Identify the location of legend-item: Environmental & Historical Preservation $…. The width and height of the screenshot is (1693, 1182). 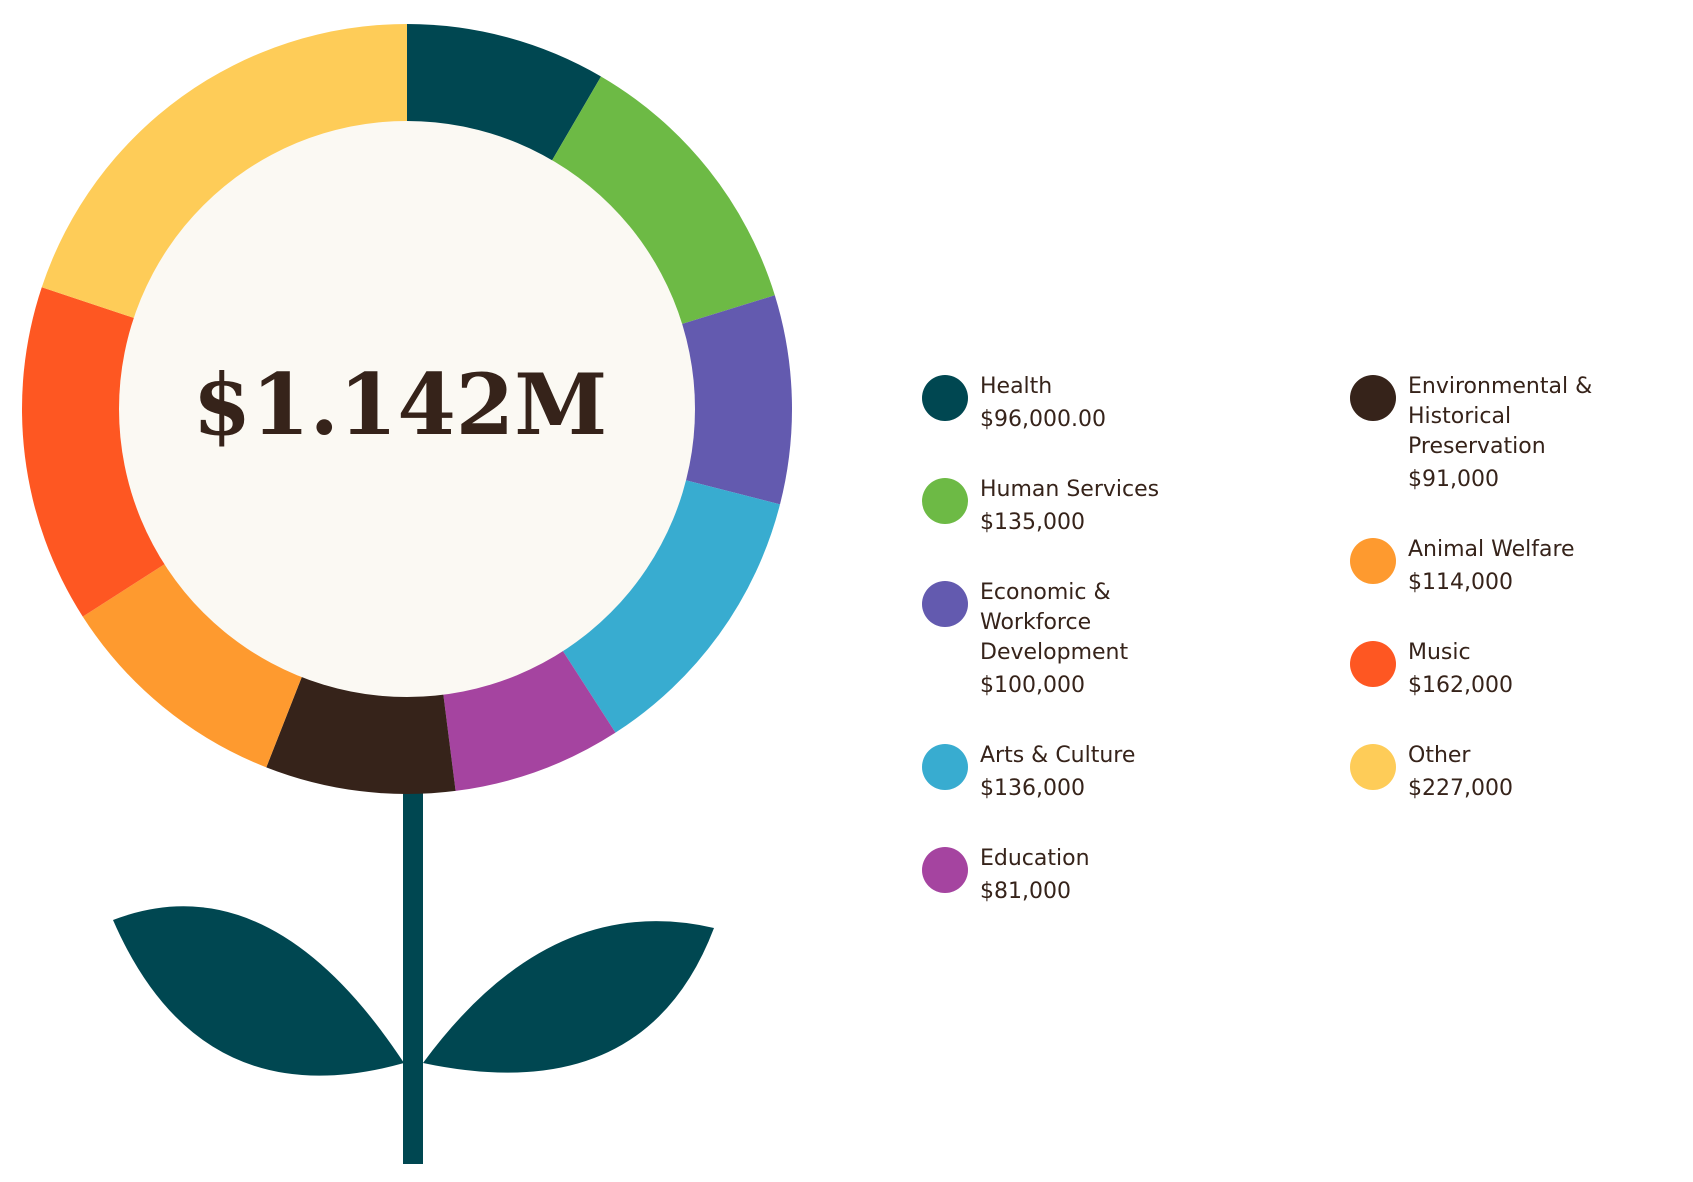
(1495, 433).